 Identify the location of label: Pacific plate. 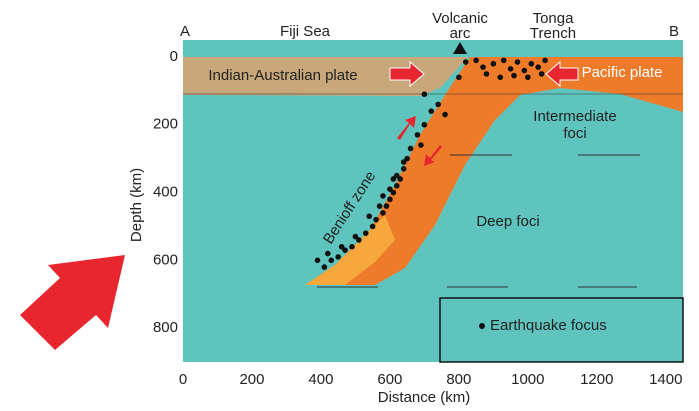
(622, 72).